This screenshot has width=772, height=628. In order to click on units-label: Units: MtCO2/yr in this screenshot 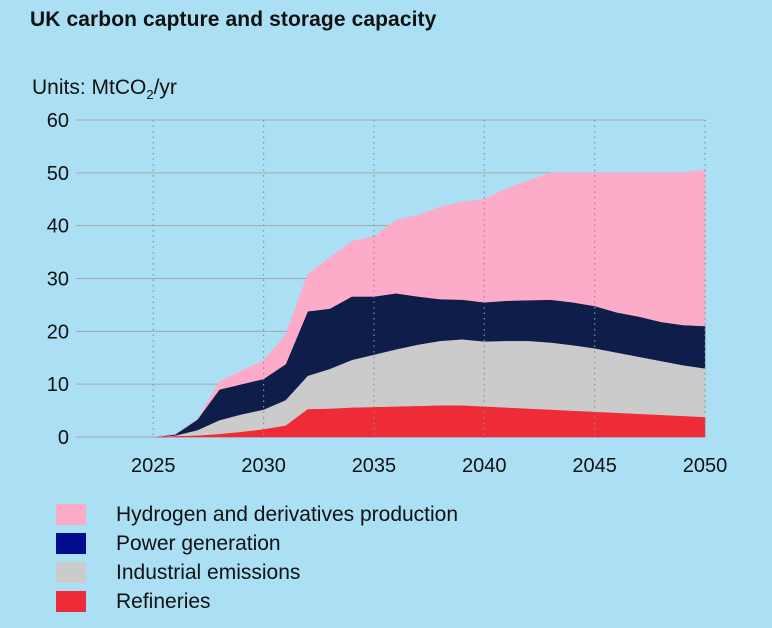, I will do `click(104, 89)`.